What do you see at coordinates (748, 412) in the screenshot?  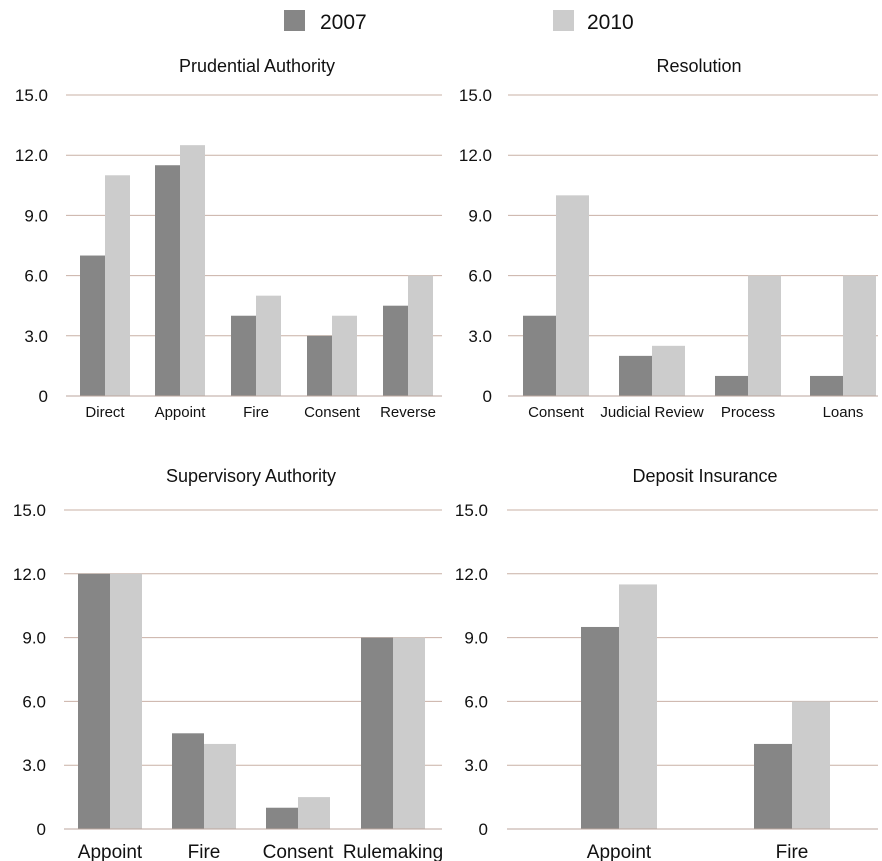 I see `x-category-label: Process` at bounding box center [748, 412].